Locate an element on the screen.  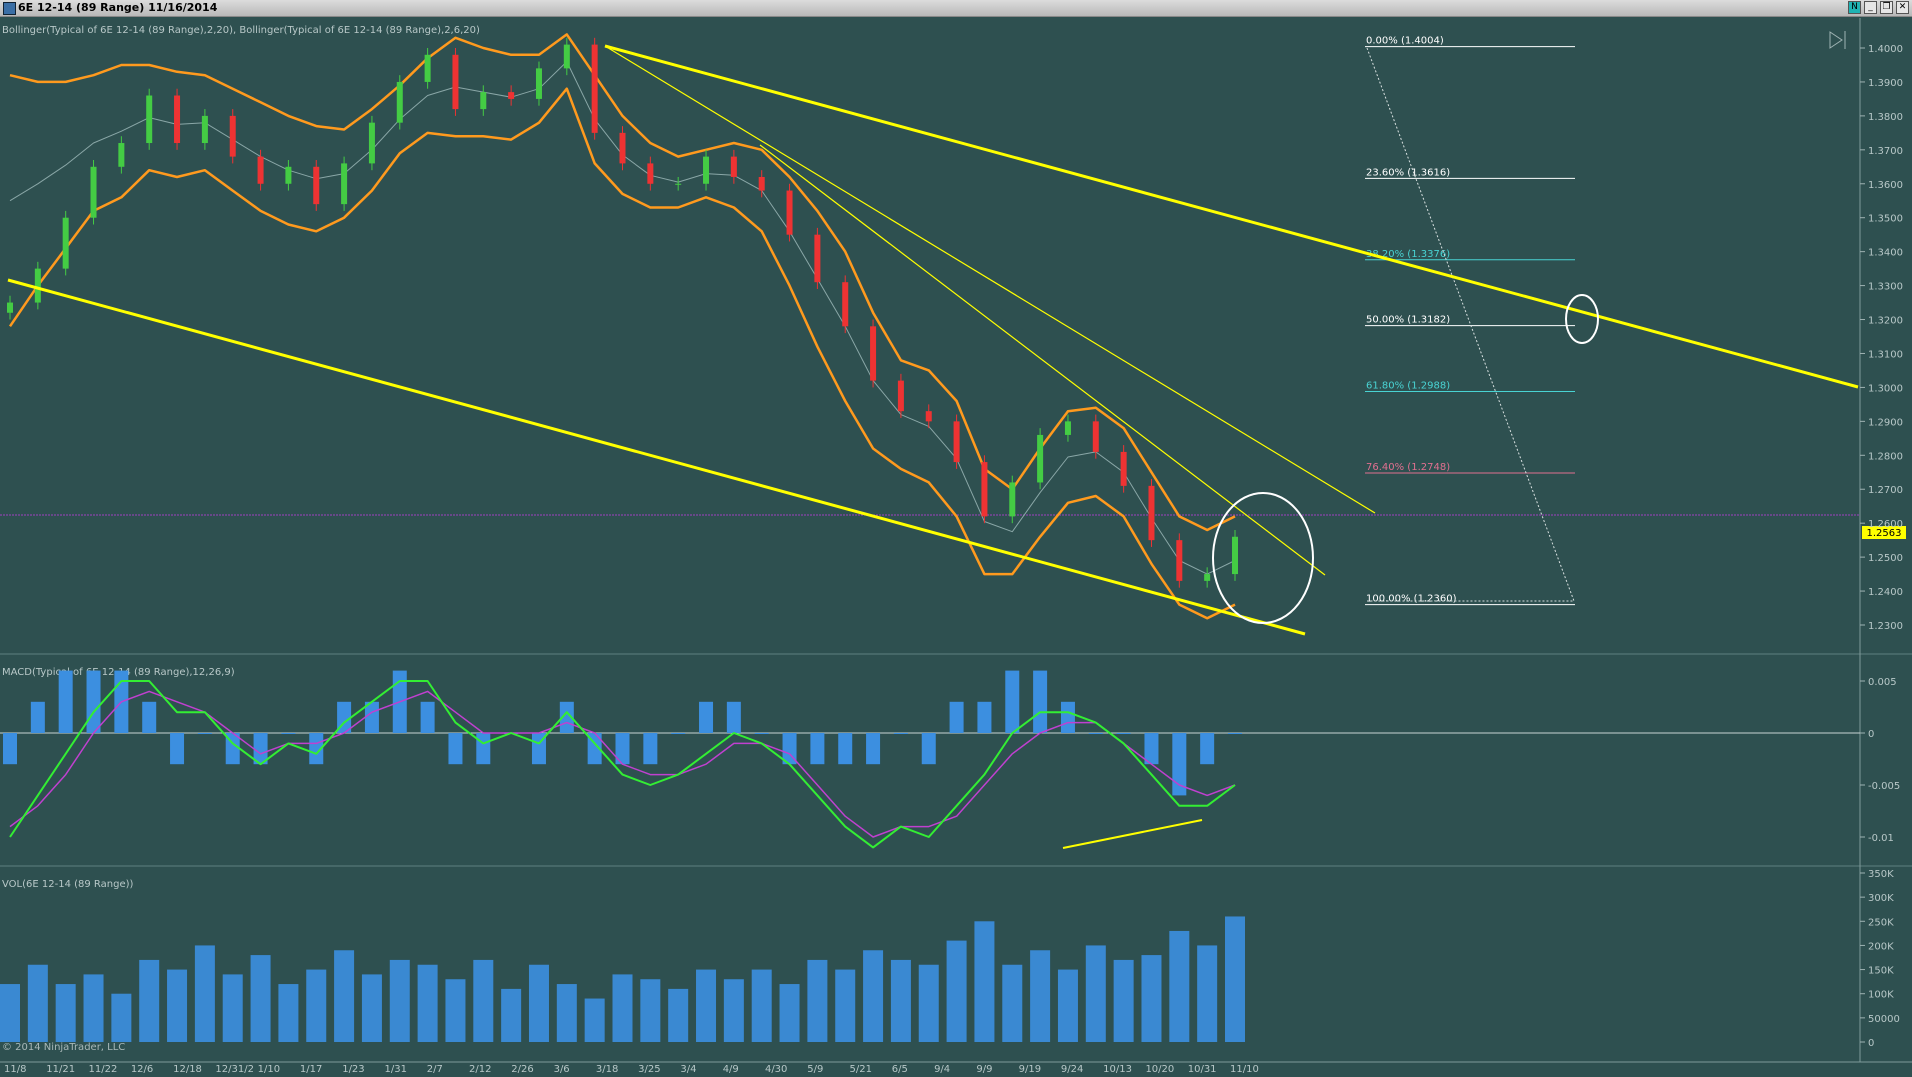
fib-level-label: 50.00% (1.3182) is located at coordinates (1408, 320).